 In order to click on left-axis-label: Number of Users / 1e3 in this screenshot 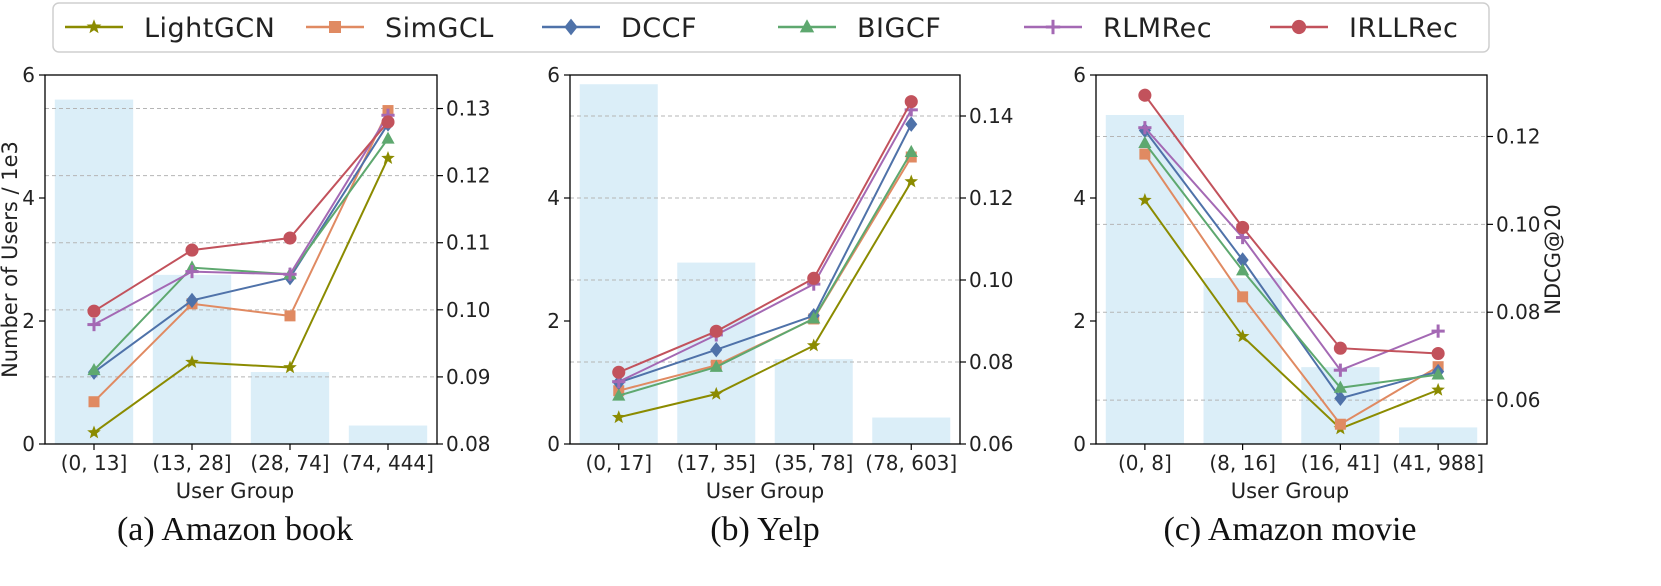, I will do `click(11, 259)`.